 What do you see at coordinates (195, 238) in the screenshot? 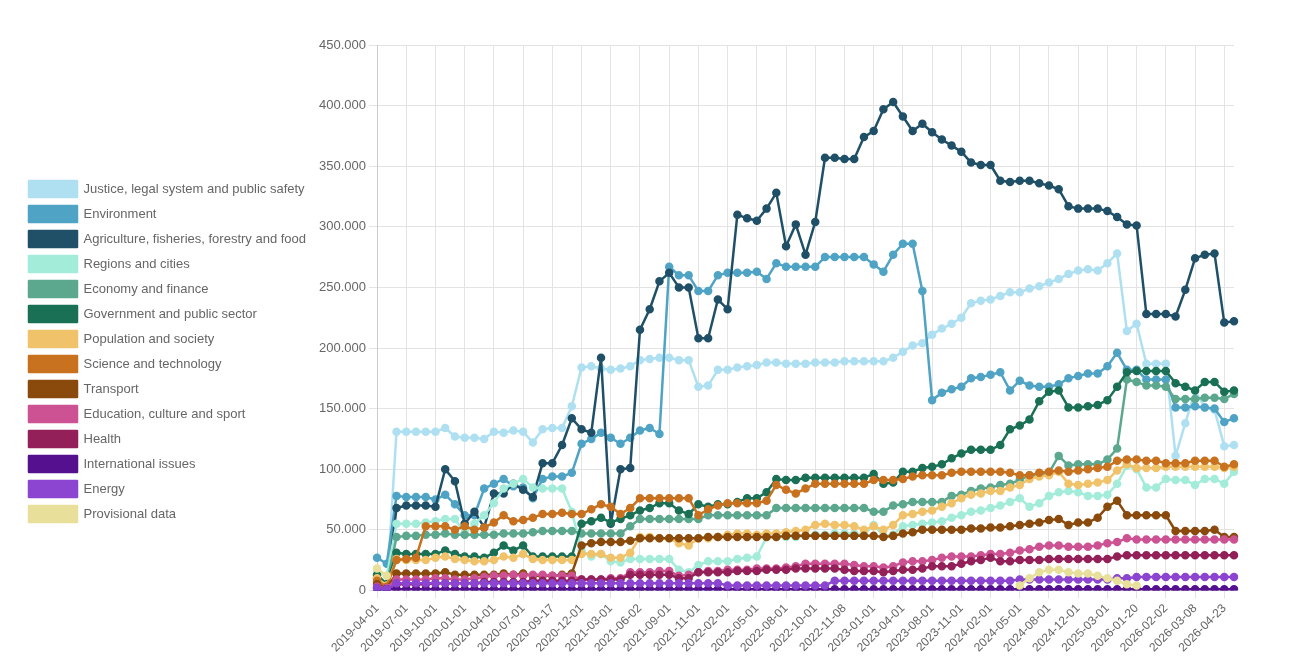
I see `legend-label: Agriculture, fisheries, forestry and food` at bounding box center [195, 238].